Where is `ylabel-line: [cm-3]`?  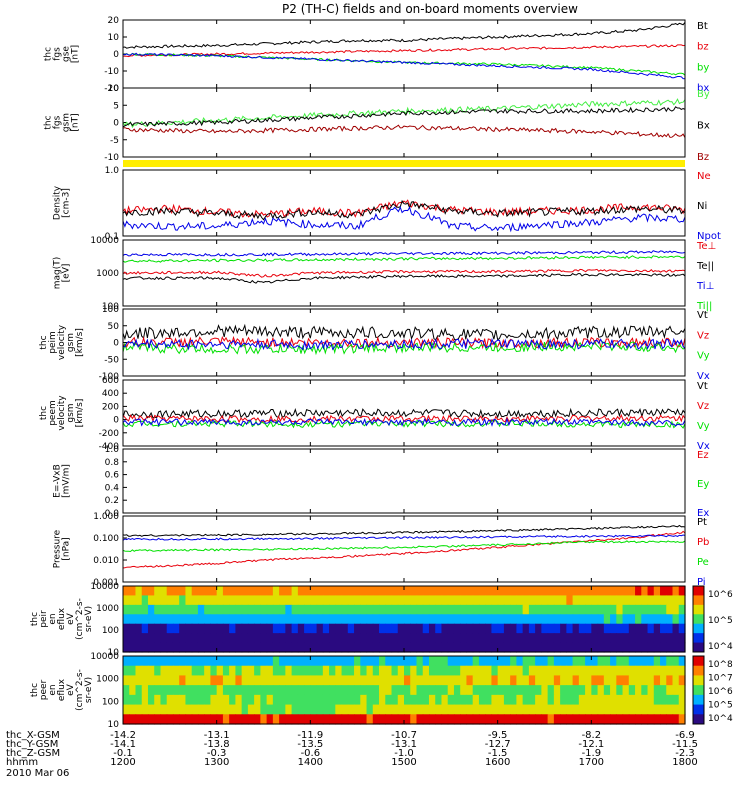 ylabel-line: [cm-3] is located at coordinates (67, 203).